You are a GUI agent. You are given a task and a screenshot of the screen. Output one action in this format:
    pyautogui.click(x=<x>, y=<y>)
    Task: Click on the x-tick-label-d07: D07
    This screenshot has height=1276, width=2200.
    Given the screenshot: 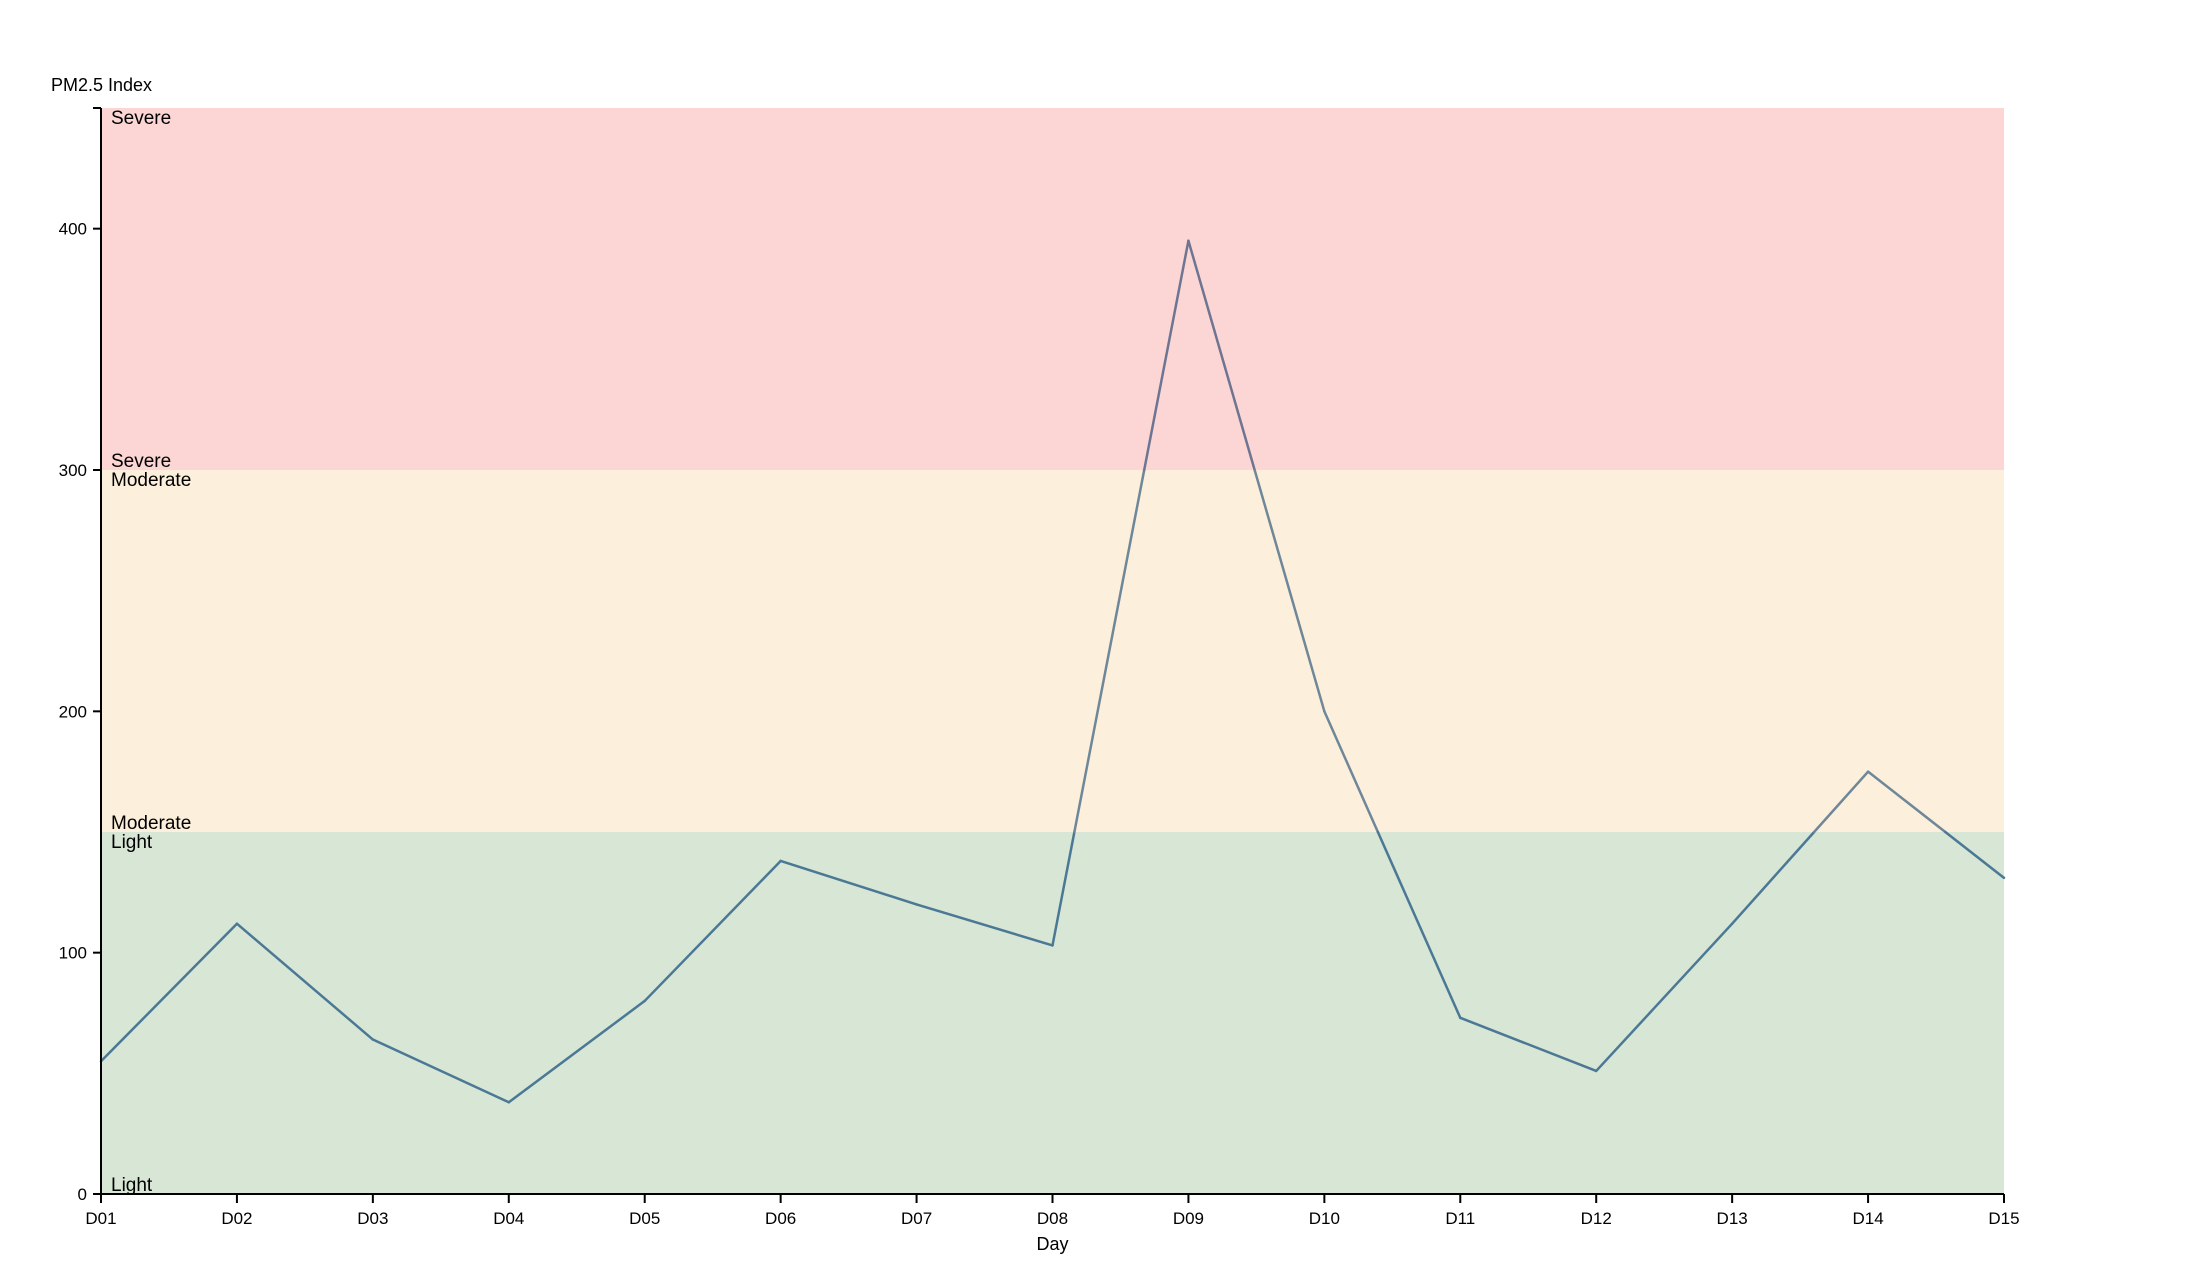 What is the action you would take?
    pyautogui.click(x=916, y=1218)
    